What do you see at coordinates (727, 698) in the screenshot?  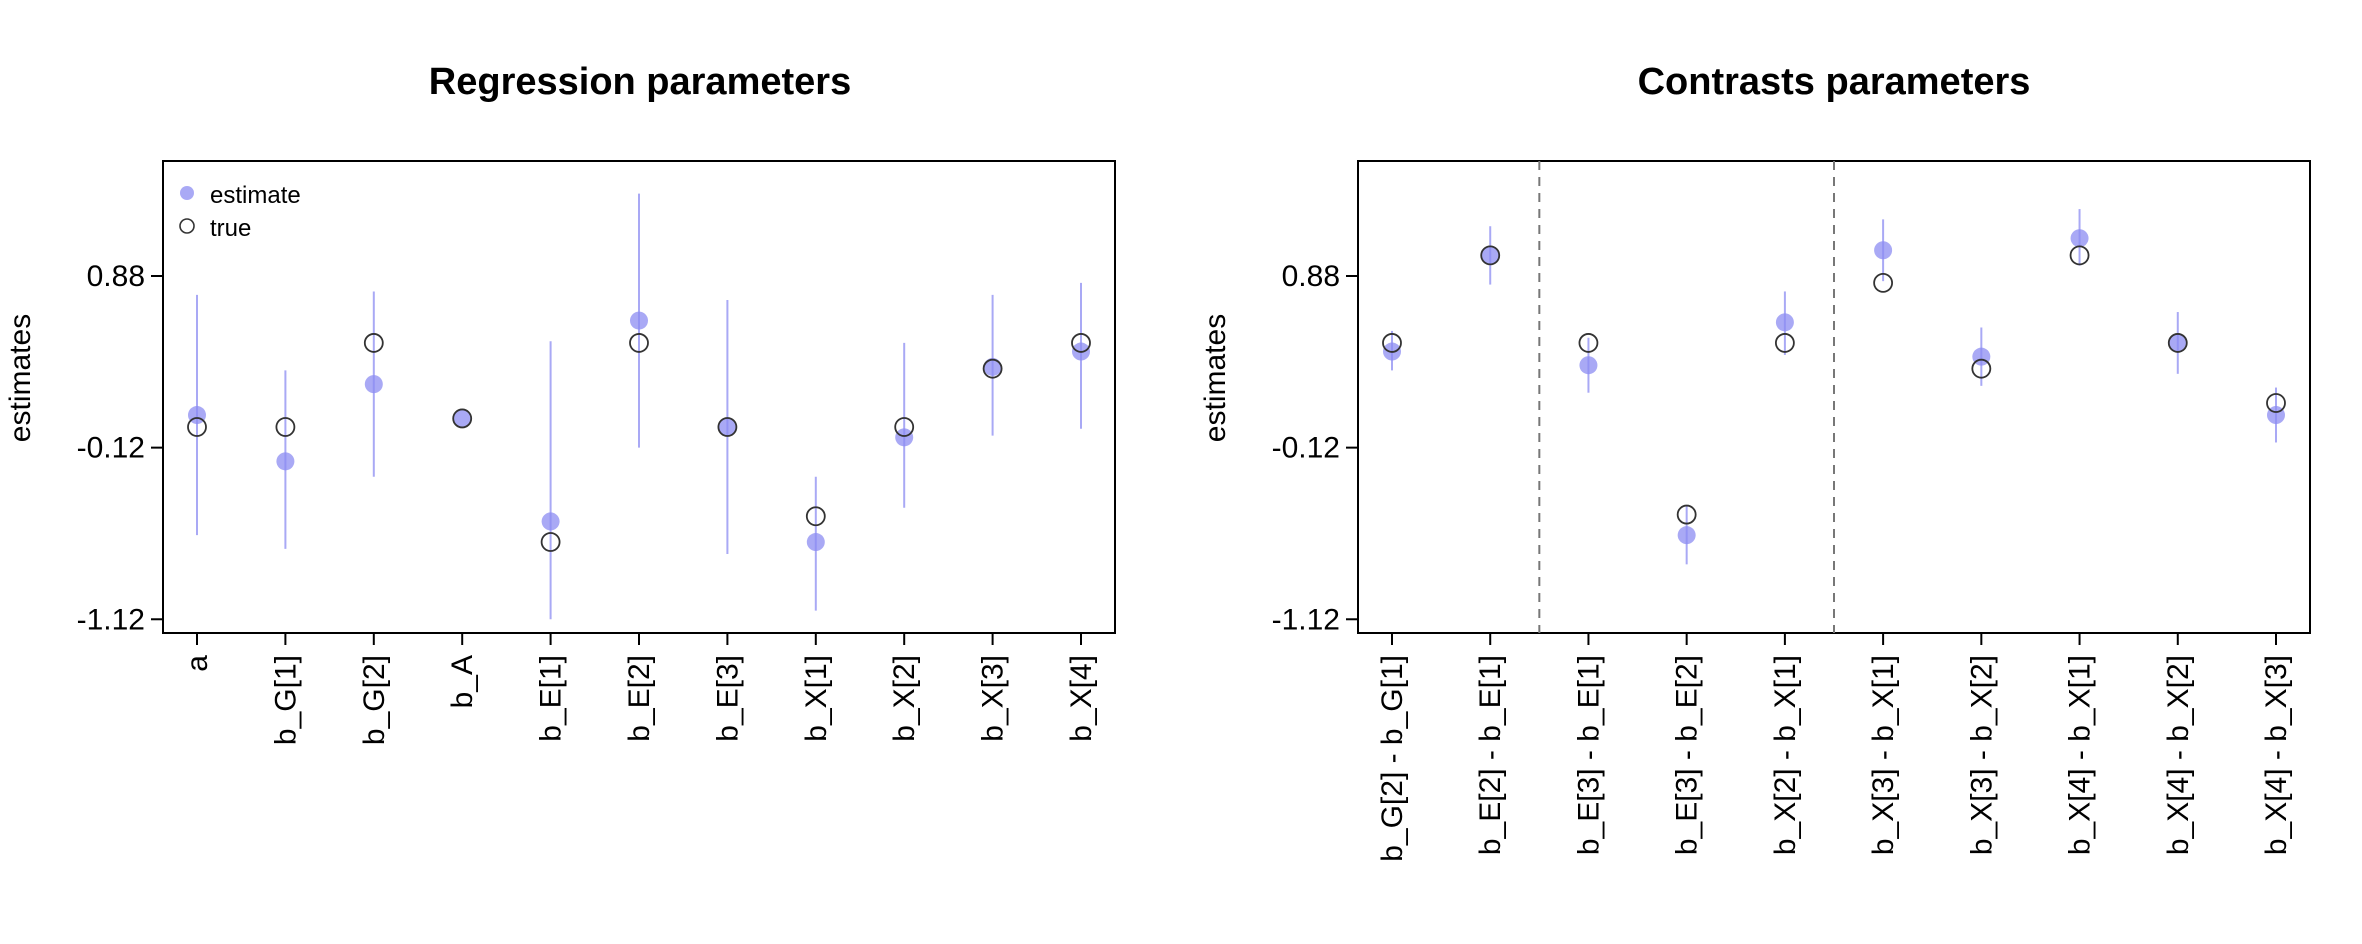 I see `x-tick-label: b_E[3]` at bounding box center [727, 698].